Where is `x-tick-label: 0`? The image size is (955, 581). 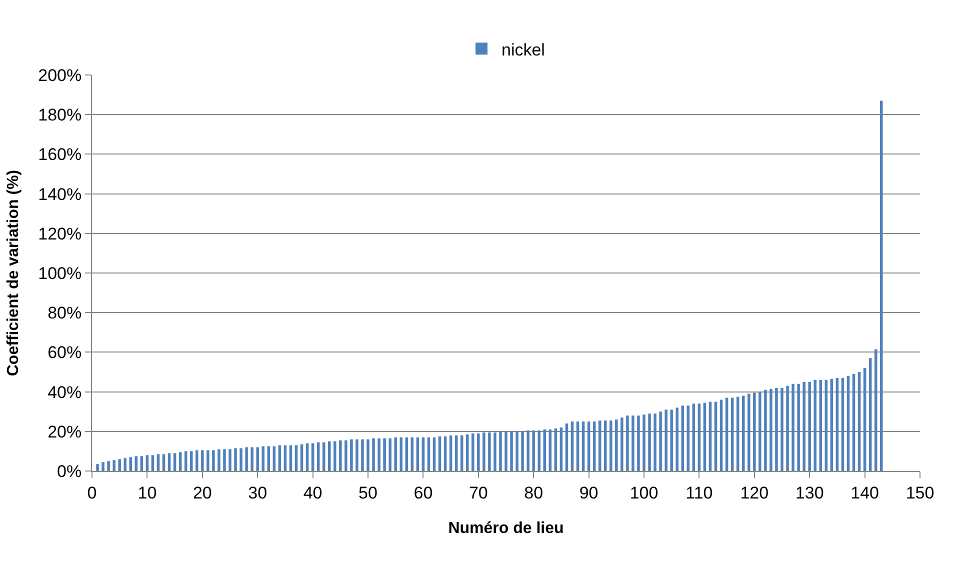 x-tick-label: 0 is located at coordinates (92, 492).